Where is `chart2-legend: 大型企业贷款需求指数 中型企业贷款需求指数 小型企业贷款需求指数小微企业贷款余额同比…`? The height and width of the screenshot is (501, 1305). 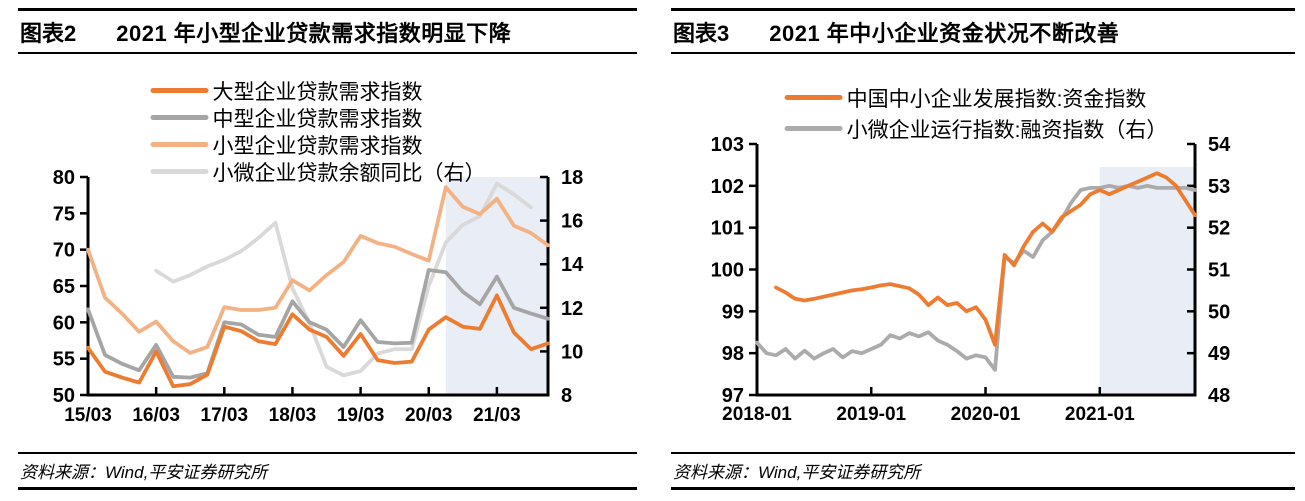 chart2-legend: 大型企业贷款需求指数 中型企业贷款需求指数 小型企业贷款需求指数小微企业贷款余额同比… is located at coordinates (318, 131).